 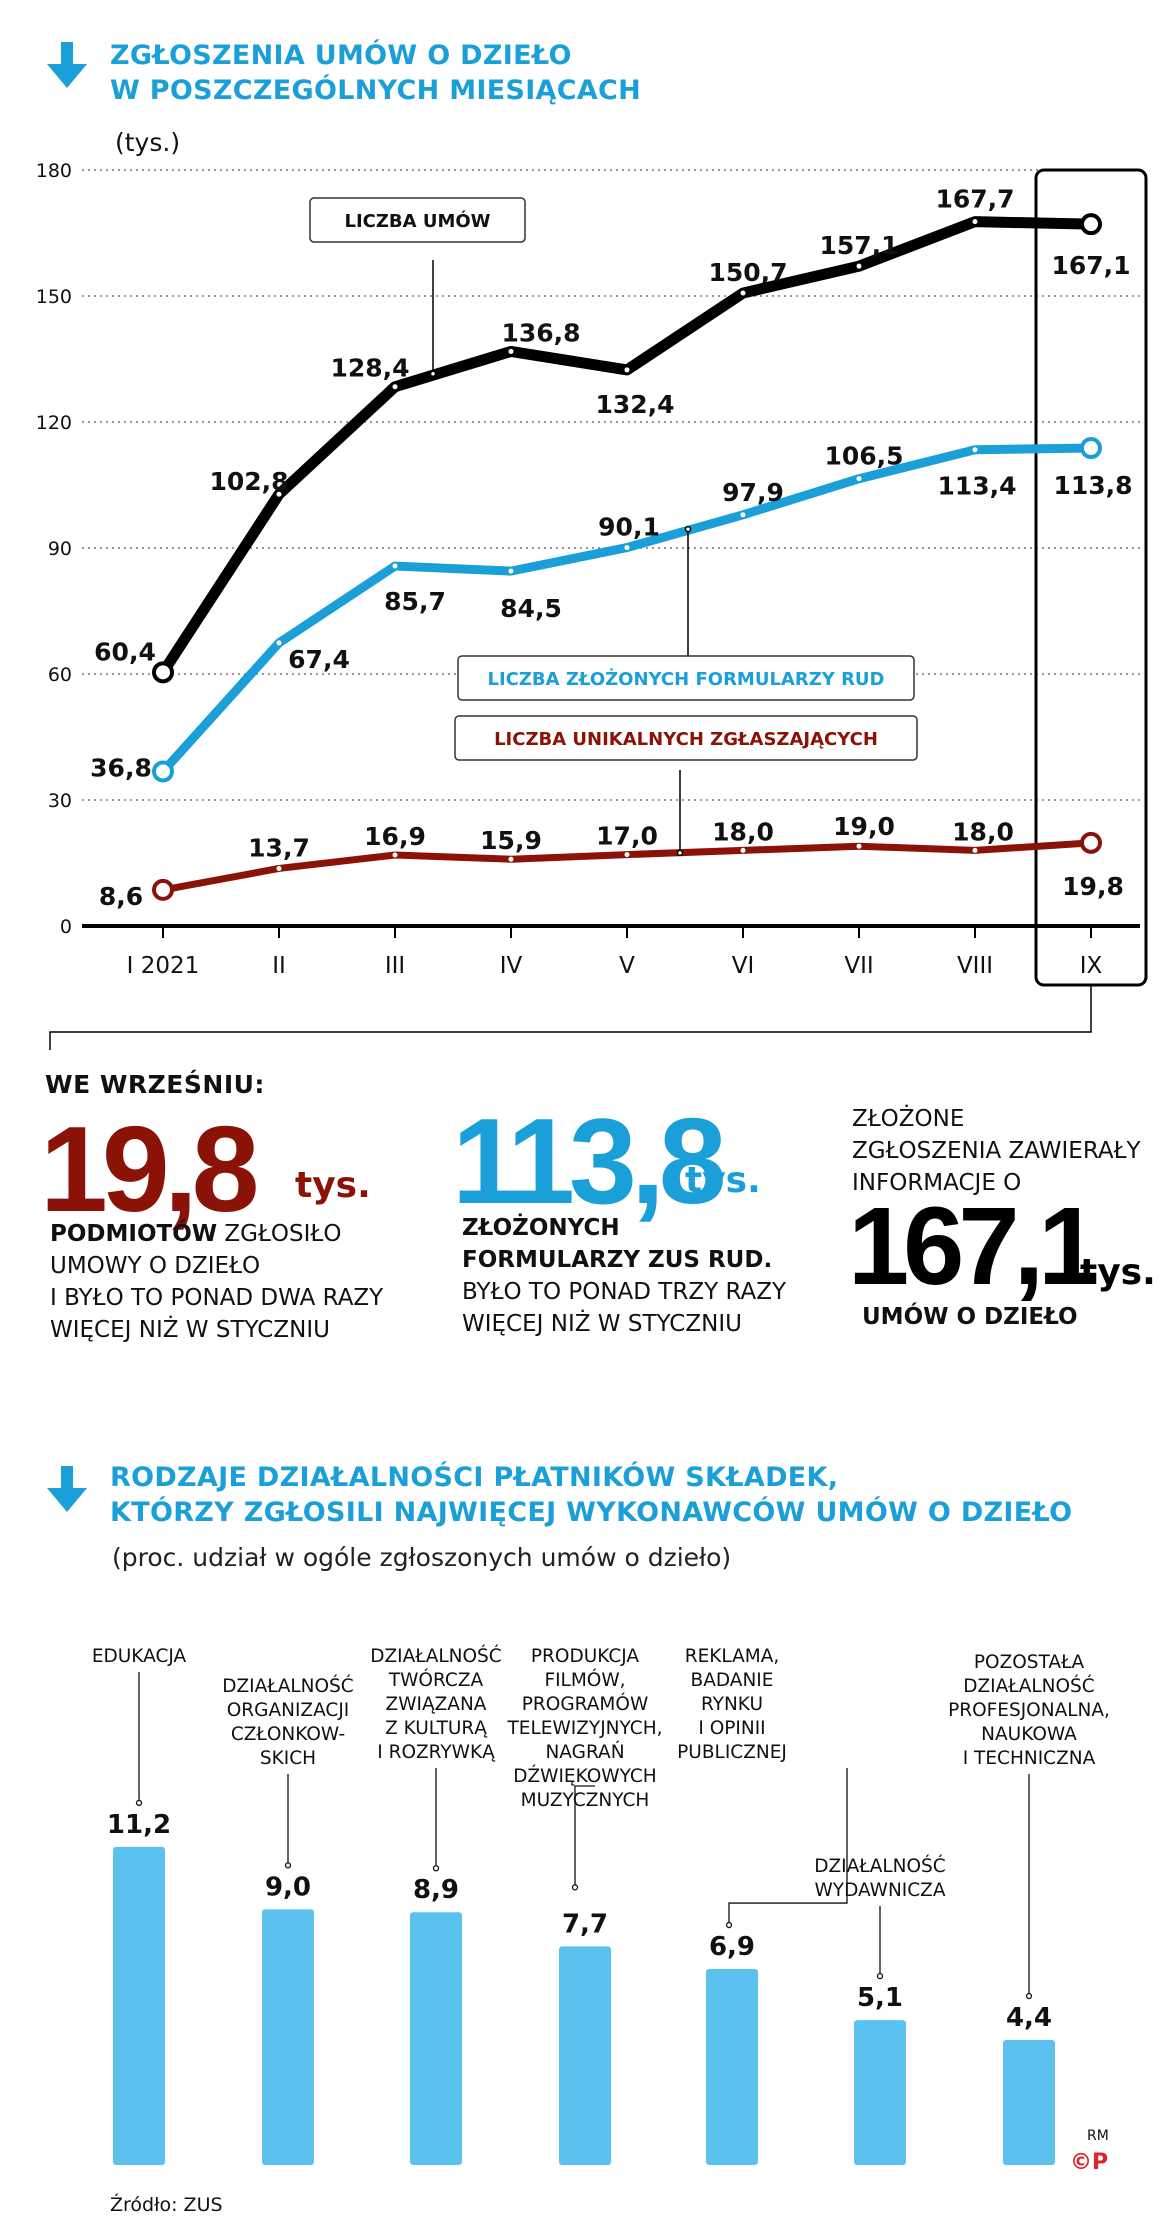 I want to click on bar-value-label: 7,7, so click(x=585, y=1924).